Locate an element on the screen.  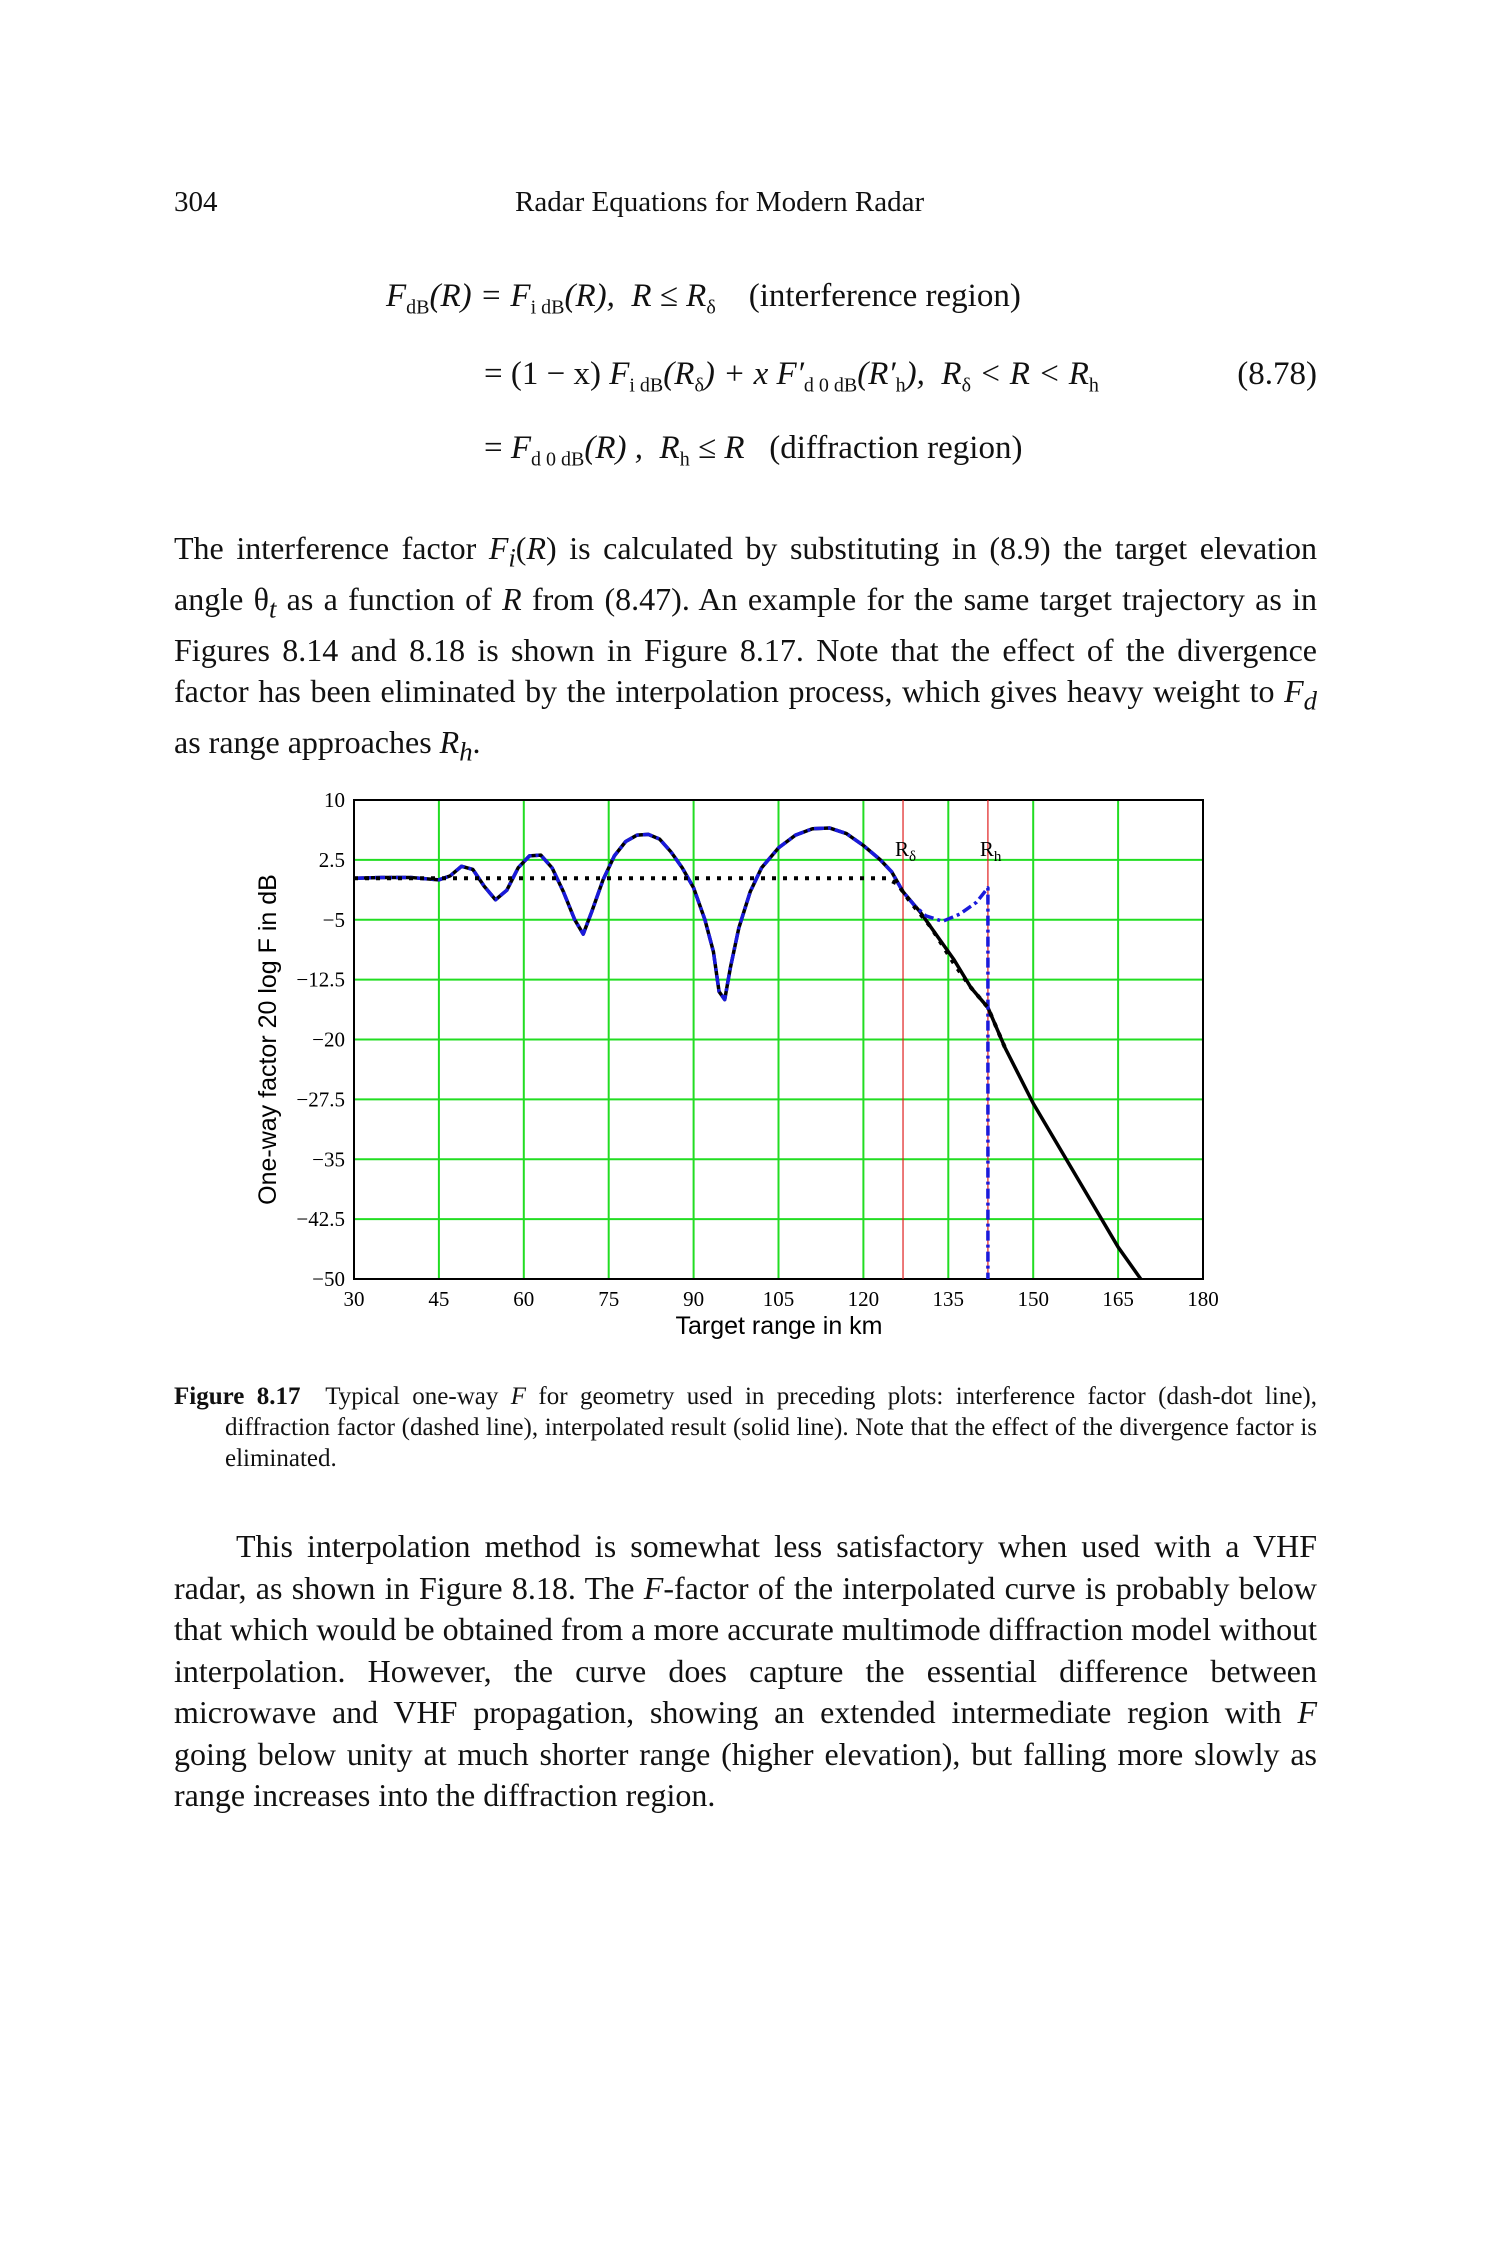
y-tick-label: −27.5 is located at coordinates (320, 1099).